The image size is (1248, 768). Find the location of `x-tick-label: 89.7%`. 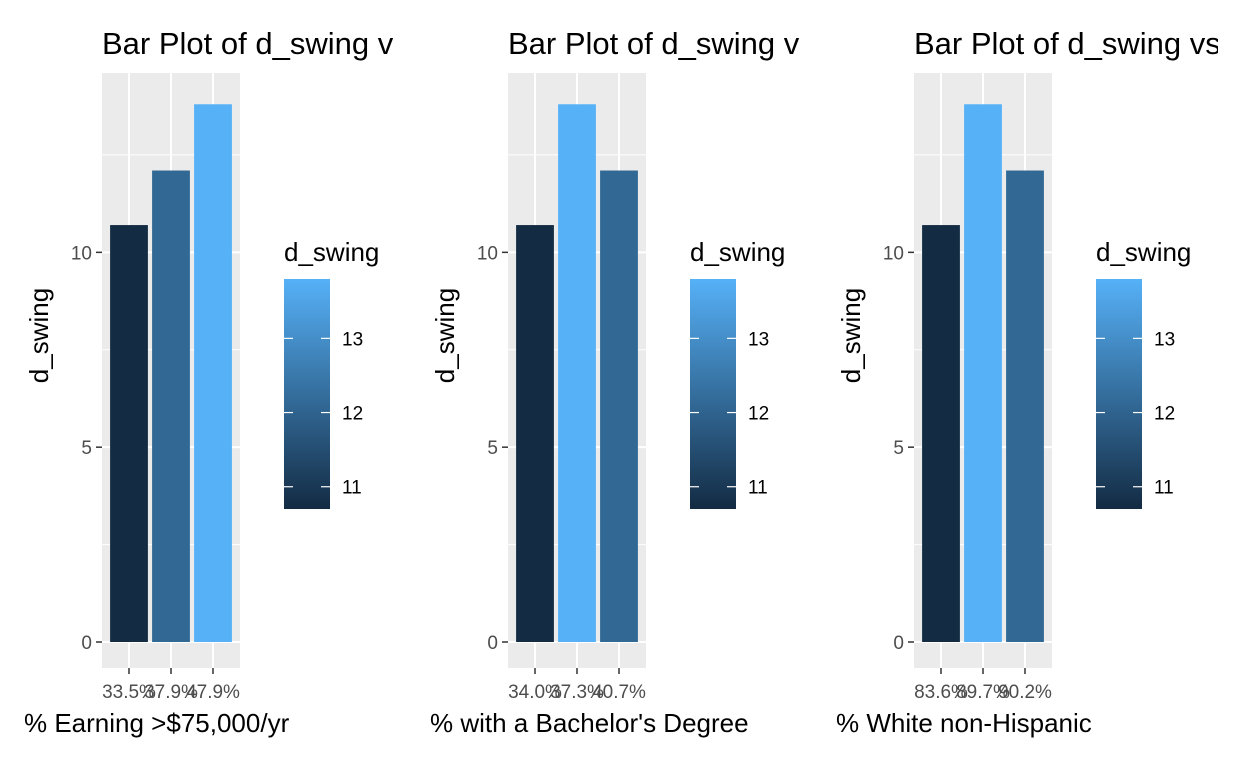

x-tick-label: 89.7% is located at coordinates (983, 692).